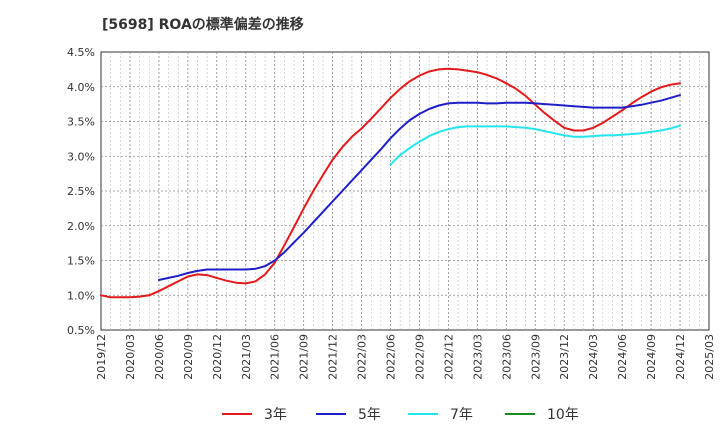 This screenshot has width=720, height=444. What do you see at coordinates (593, 357) in the screenshot?
I see `x-tick-label: 2024/03` at bounding box center [593, 357].